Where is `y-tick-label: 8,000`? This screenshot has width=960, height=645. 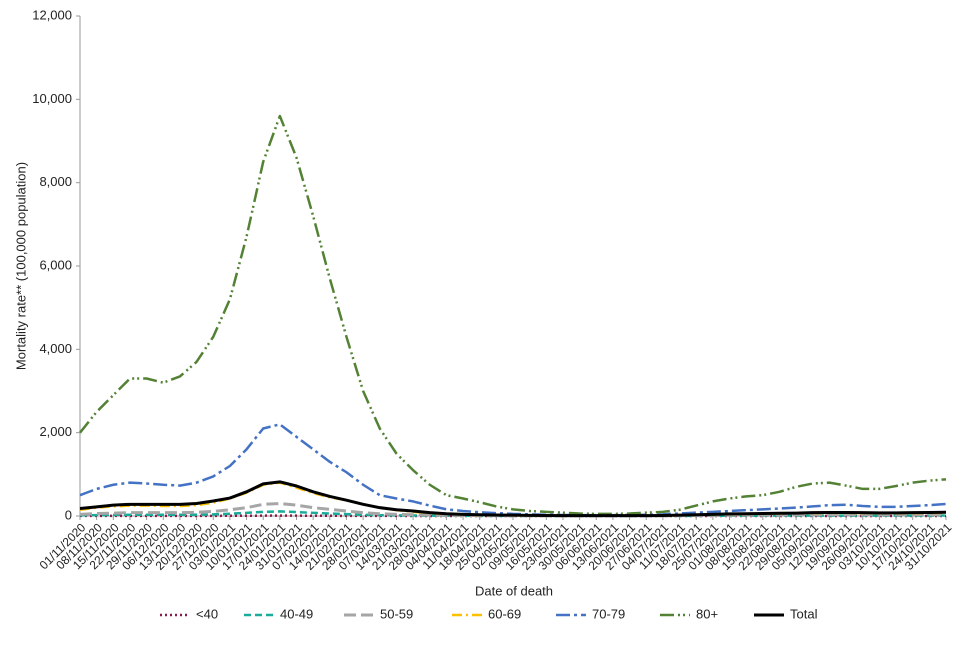 y-tick-label: 8,000 is located at coordinates (55, 181).